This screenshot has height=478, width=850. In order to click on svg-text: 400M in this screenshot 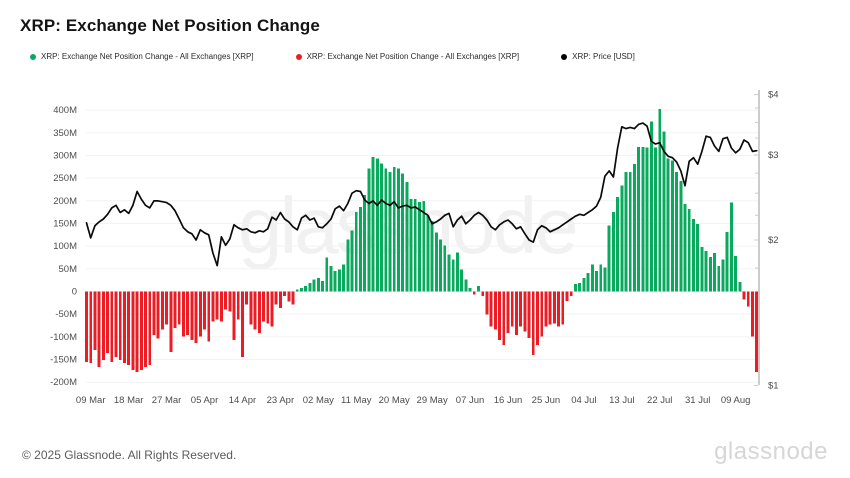, I will do `click(65, 110)`.